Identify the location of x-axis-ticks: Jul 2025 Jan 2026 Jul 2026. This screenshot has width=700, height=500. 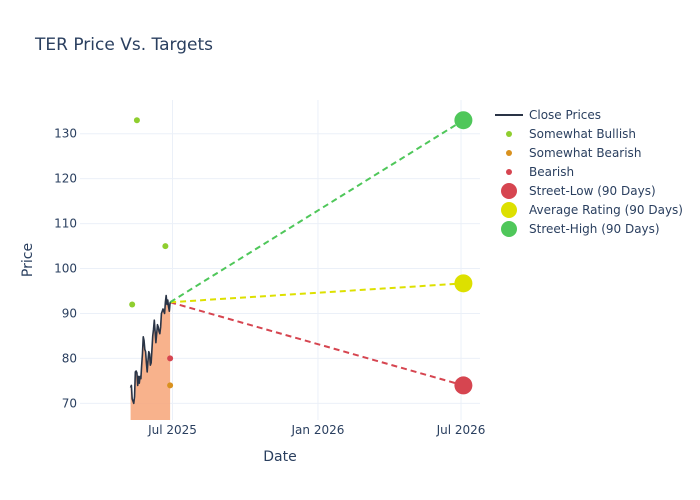
(316, 430).